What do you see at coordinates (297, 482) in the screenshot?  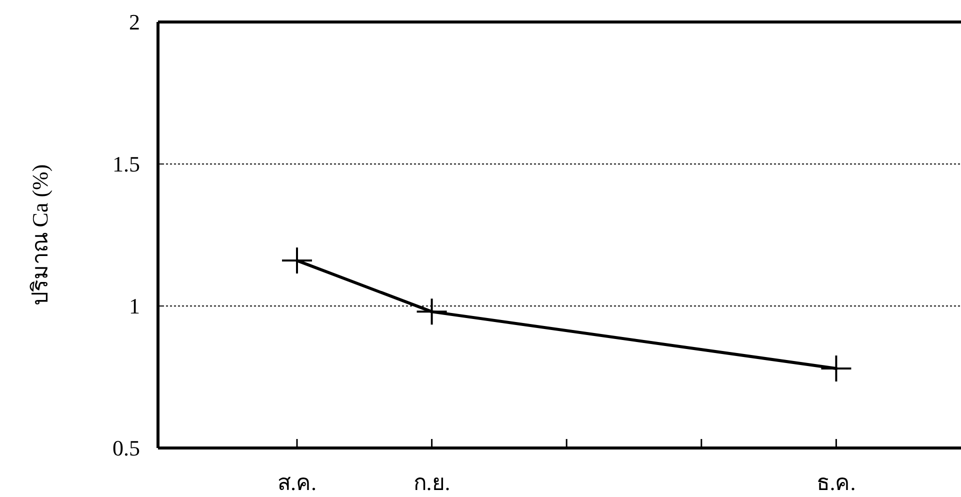 I see `x-tick-label: ส.ค.` at bounding box center [297, 482].